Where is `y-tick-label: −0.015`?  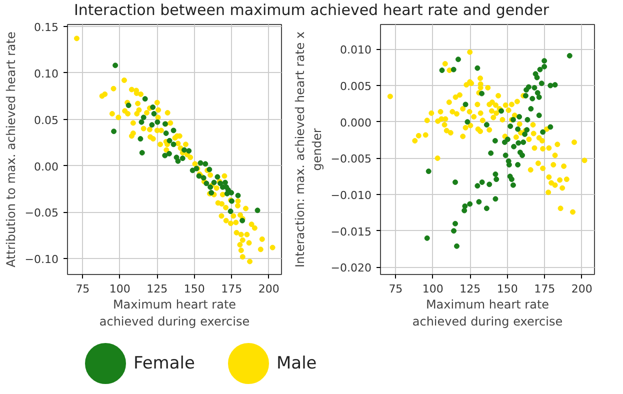
y-tick-label: −0.015 is located at coordinates (351, 231).